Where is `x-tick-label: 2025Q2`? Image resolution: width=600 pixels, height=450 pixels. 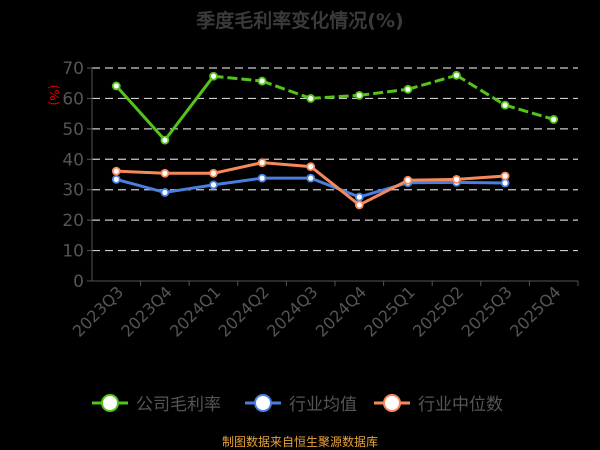
x-tick-label: 2025Q2 is located at coordinates (438, 311).